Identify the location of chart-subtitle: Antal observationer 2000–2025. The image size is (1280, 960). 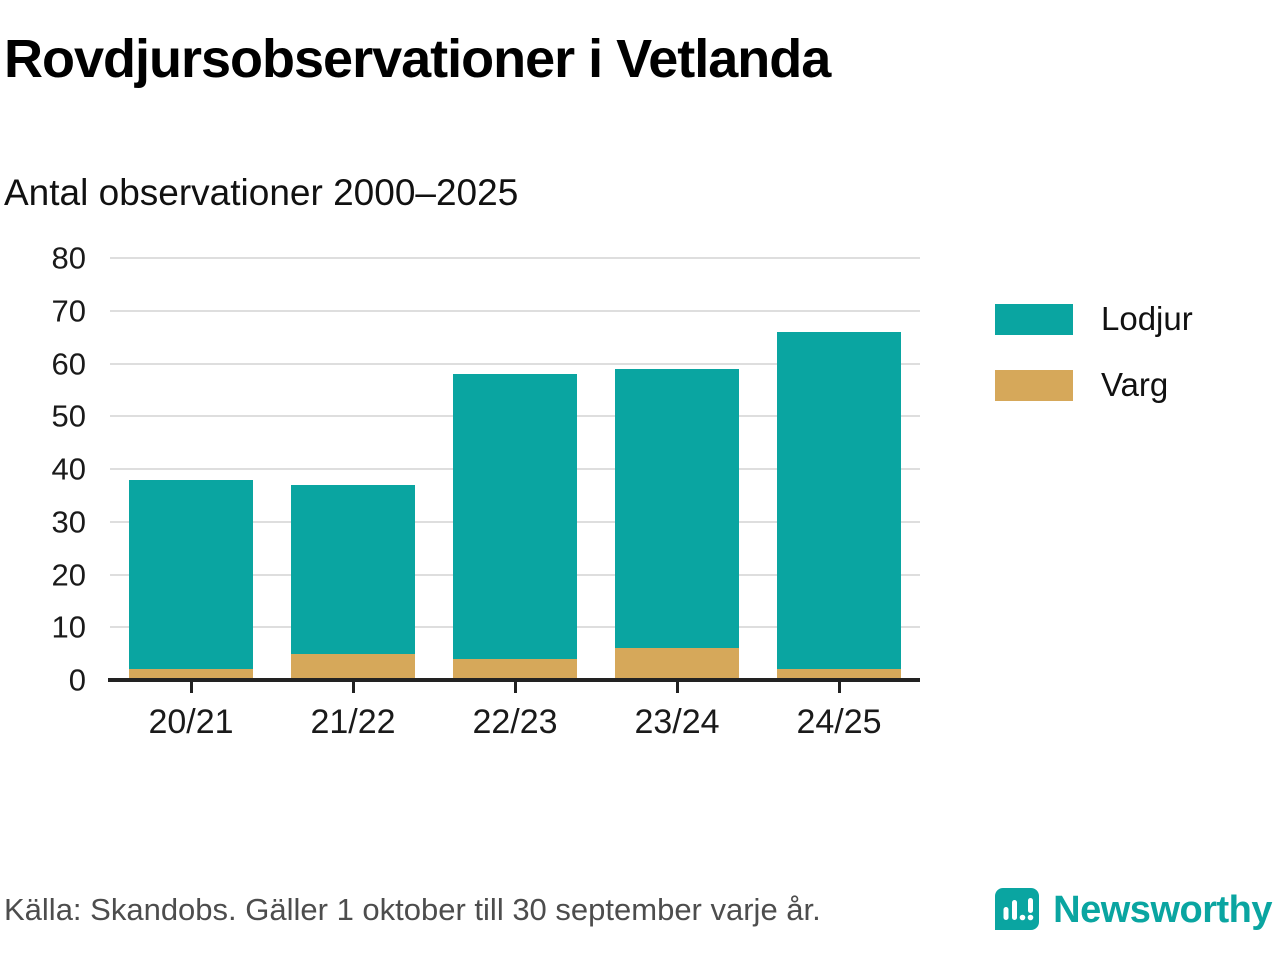
(261, 192).